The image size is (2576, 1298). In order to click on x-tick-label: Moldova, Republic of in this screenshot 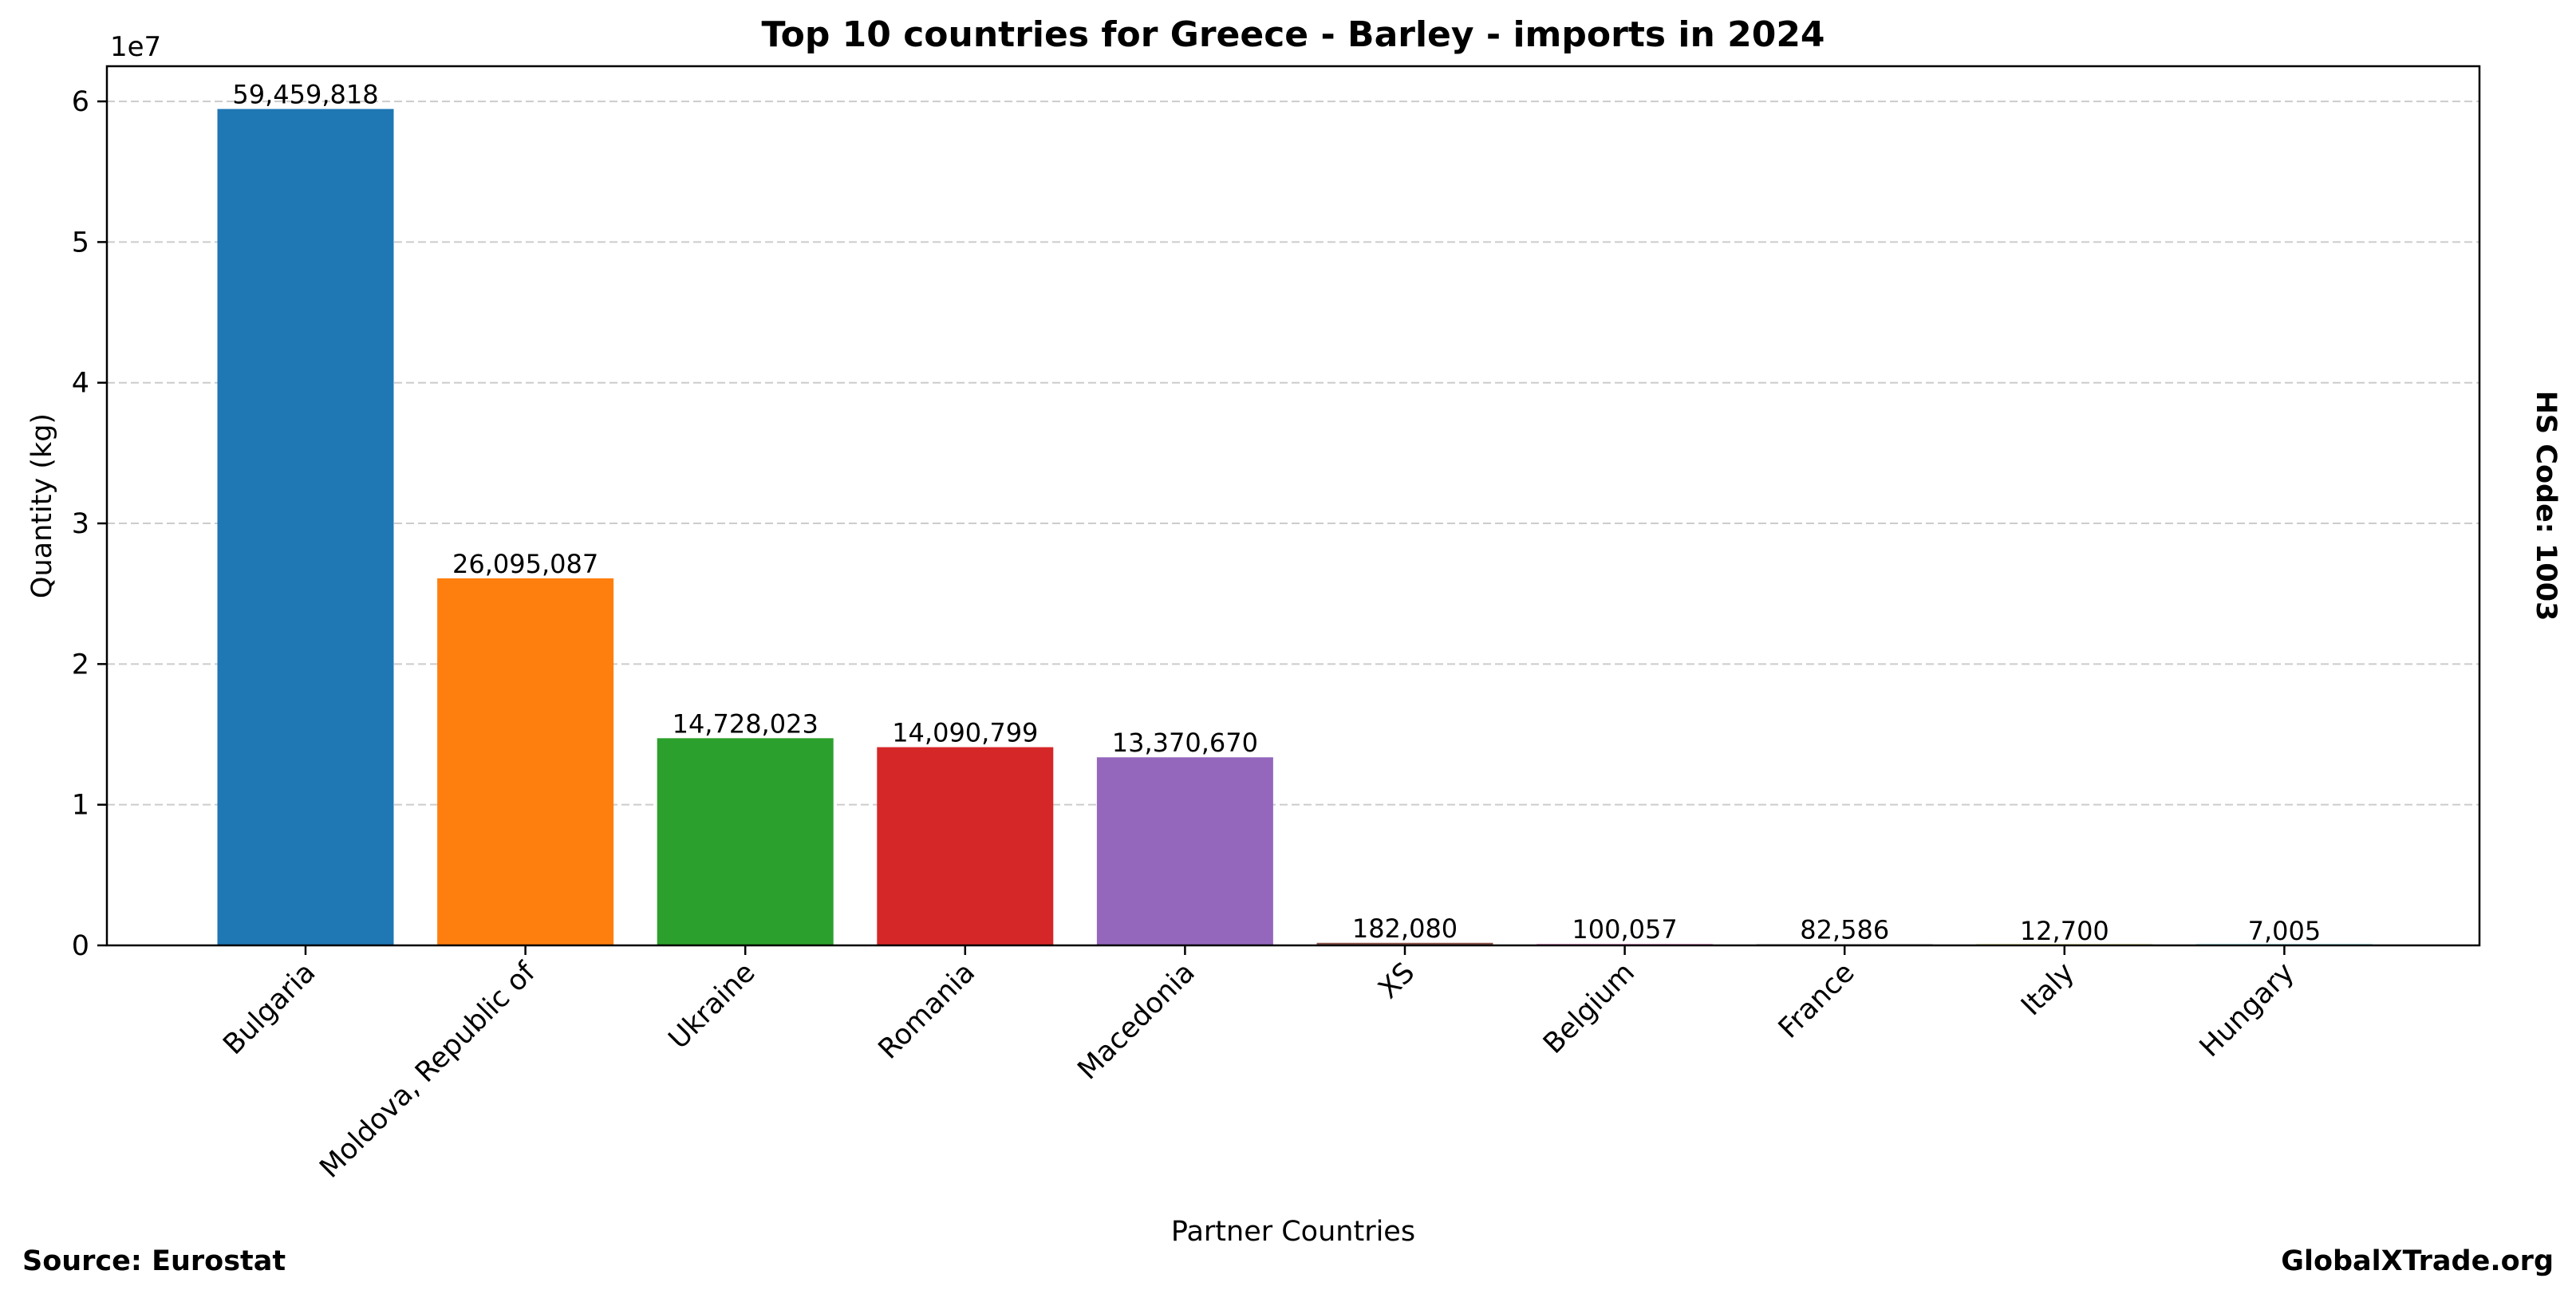, I will do `click(428, 1071)`.